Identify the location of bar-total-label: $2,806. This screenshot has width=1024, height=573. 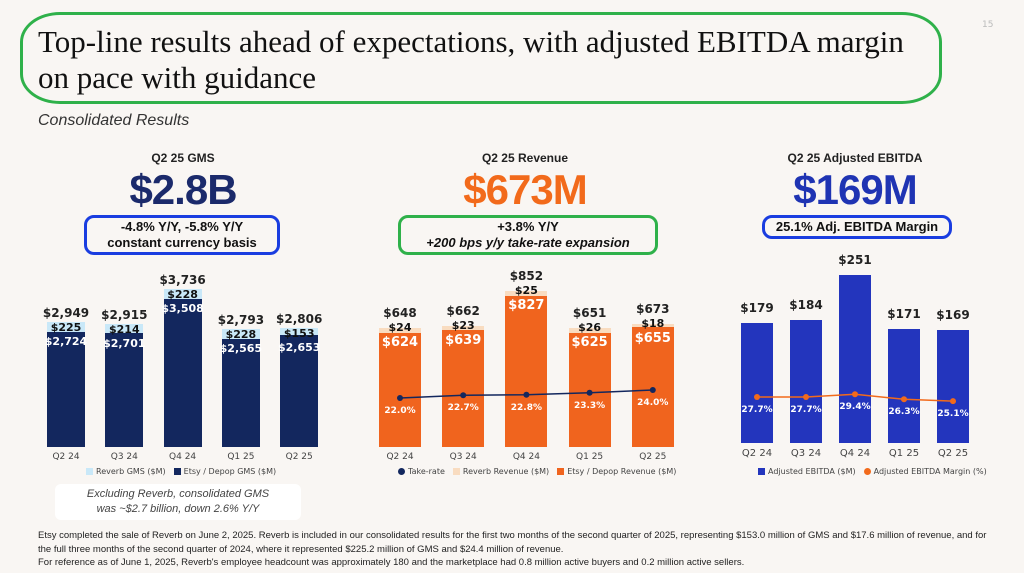
(299, 319).